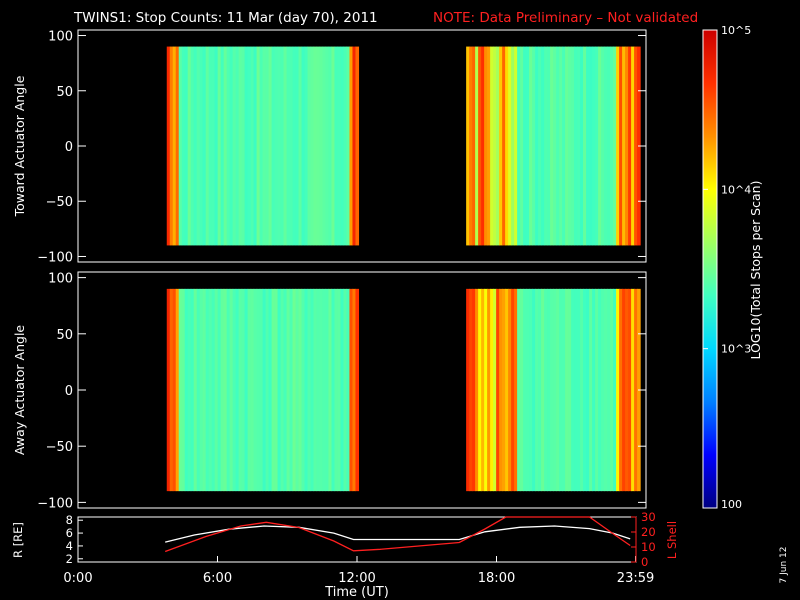 Image resolution: width=800 pixels, height=600 pixels. I want to click on l-shell-tick-label: 10, so click(648, 547).